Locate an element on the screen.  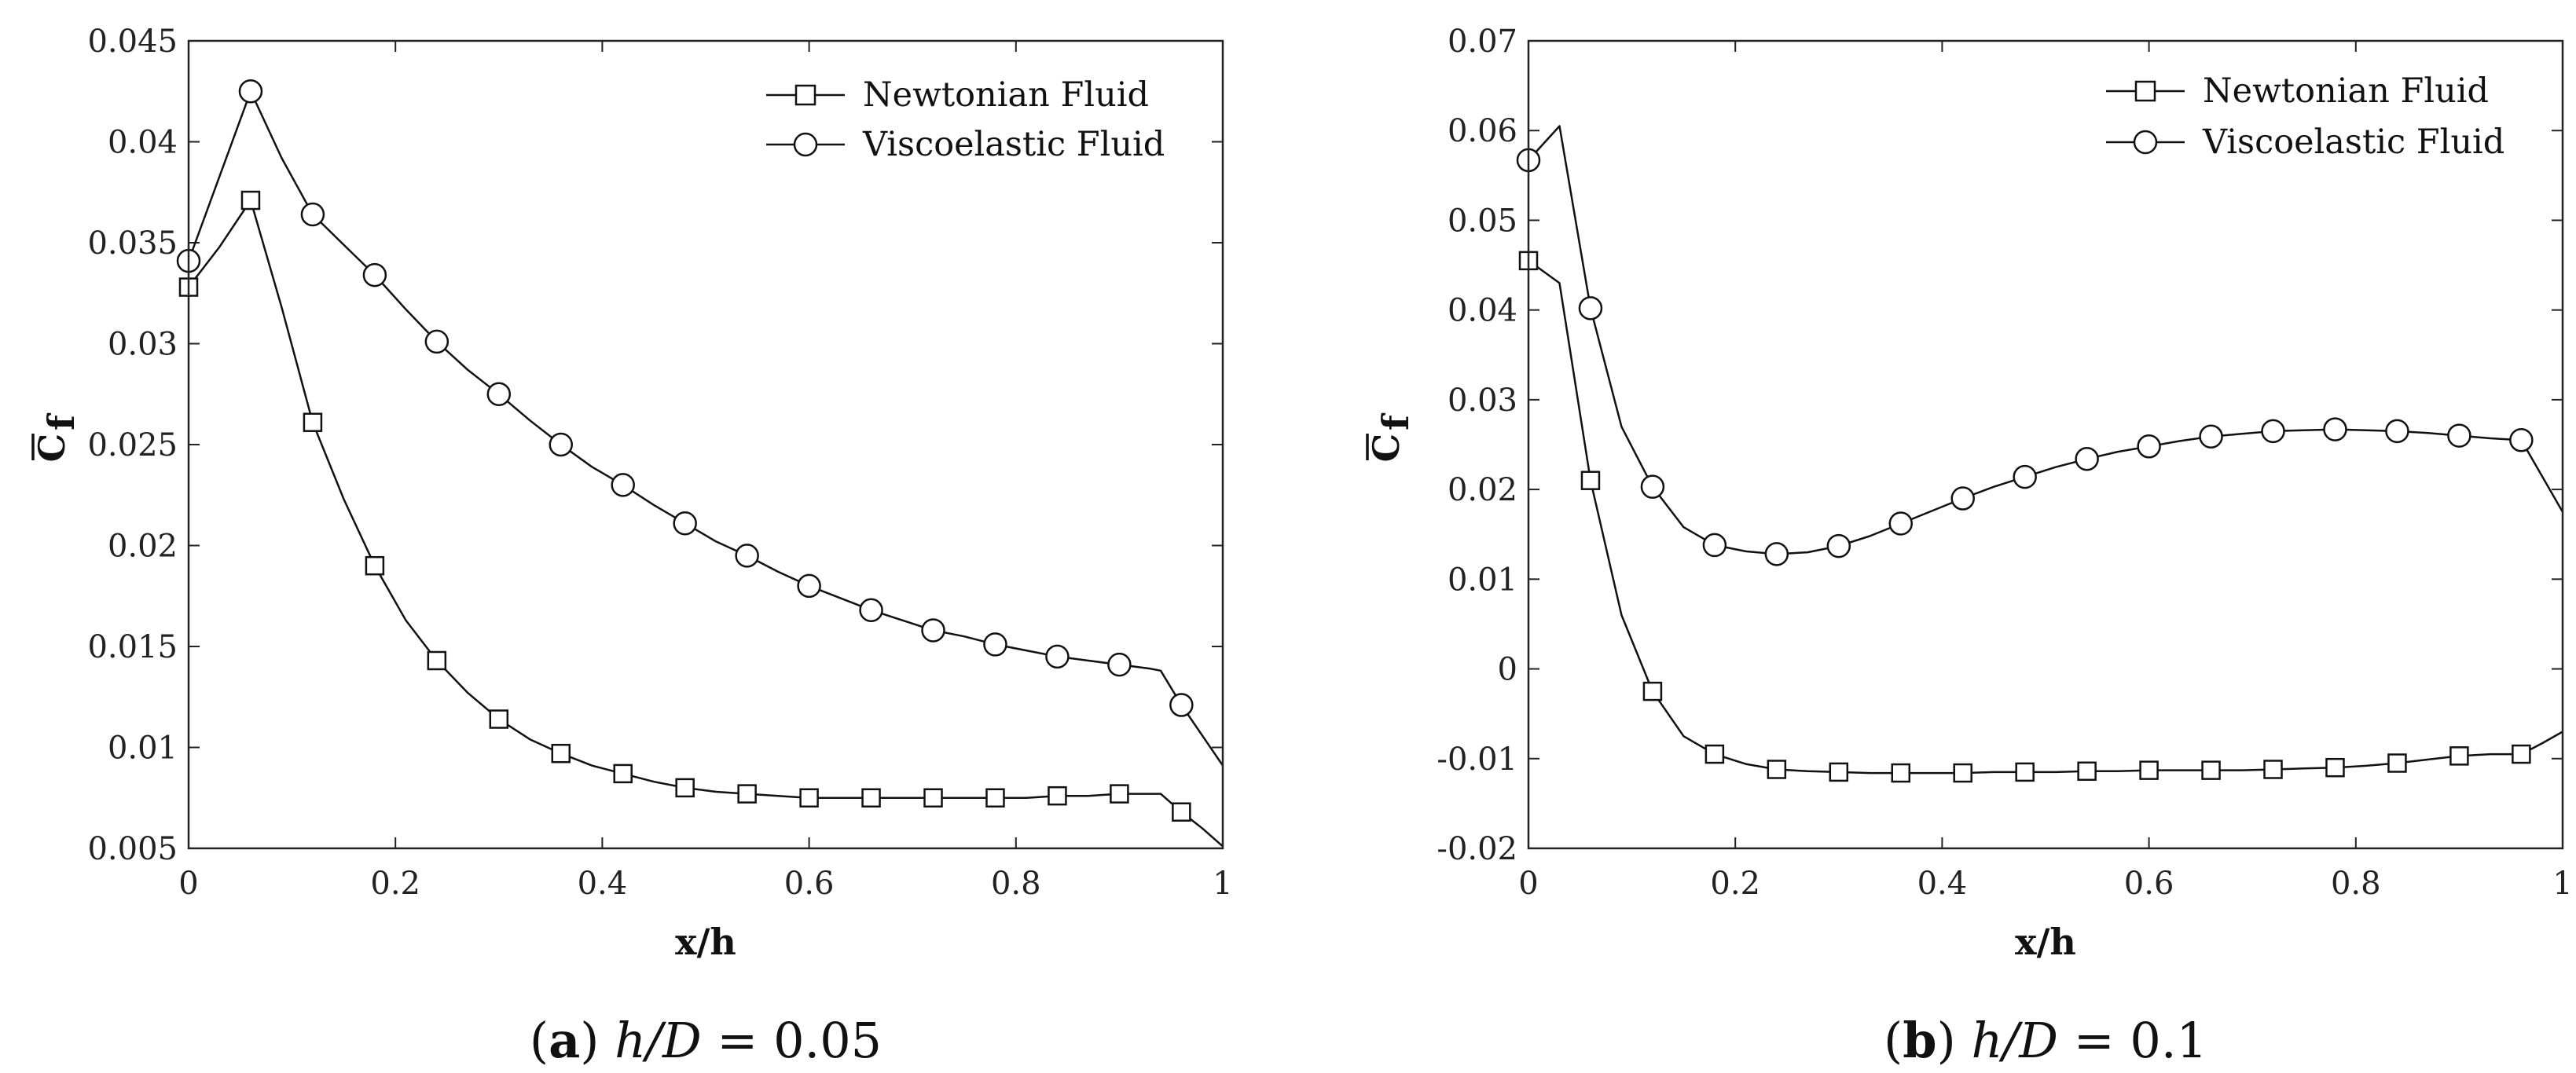
y-tick-label-a-7: 0.04 is located at coordinates (143, 143).